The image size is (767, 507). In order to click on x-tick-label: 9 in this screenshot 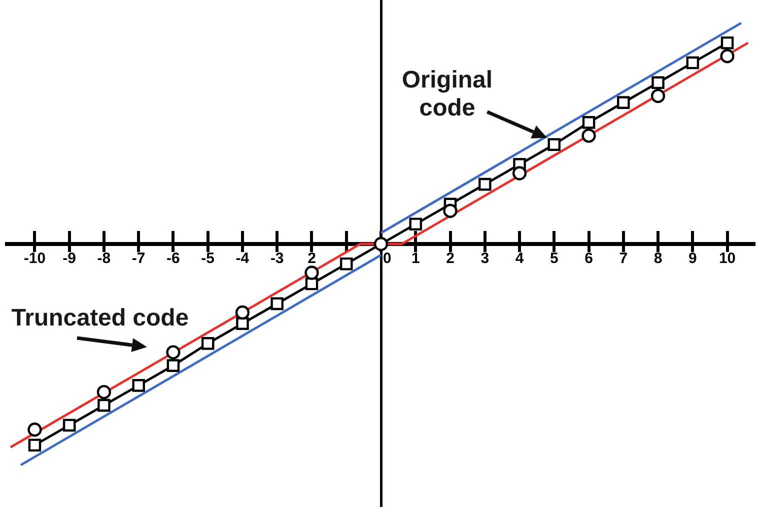, I will do `click(692, 259)`.